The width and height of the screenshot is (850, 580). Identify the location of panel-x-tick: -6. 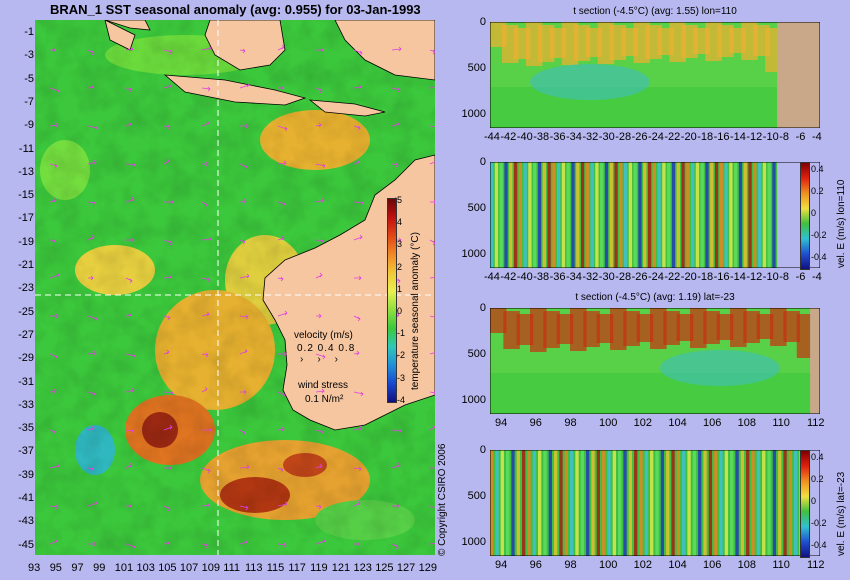
(800, 137).